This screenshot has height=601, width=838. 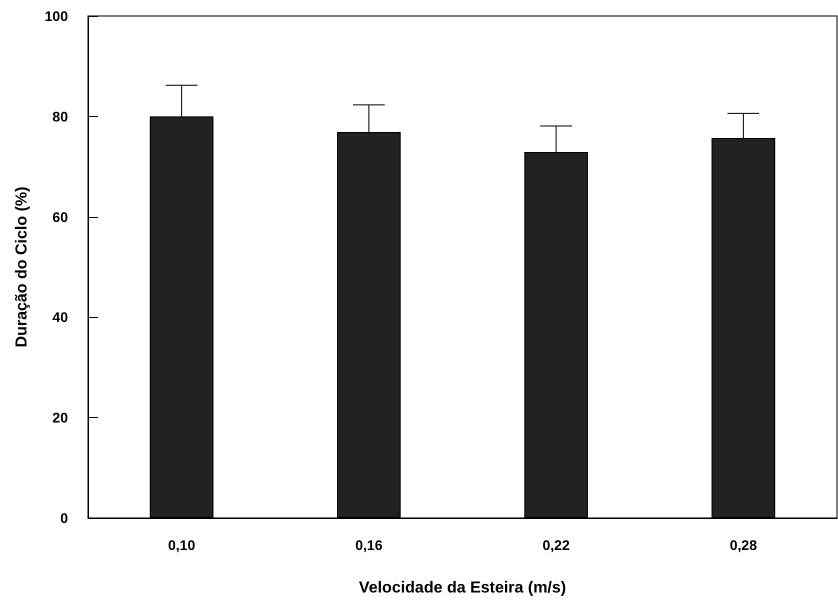 I want to click on x-tick-label: 0,22, so click(x=556, y=545).